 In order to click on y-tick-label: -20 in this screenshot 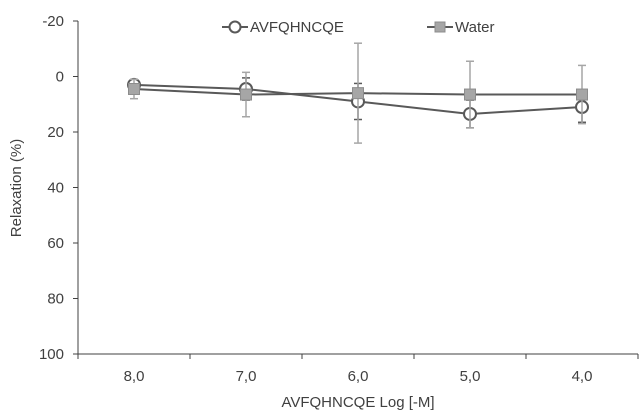, I will do `click(53, 21)`.